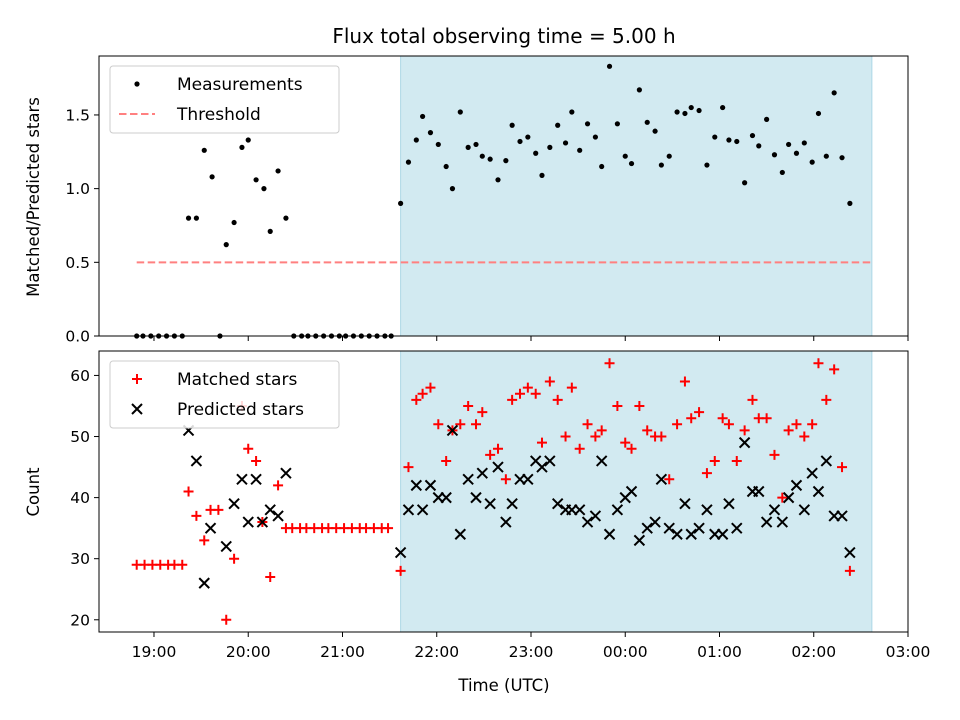  I want to click on top-y-tick-label: 1.0, so click(77, 189).